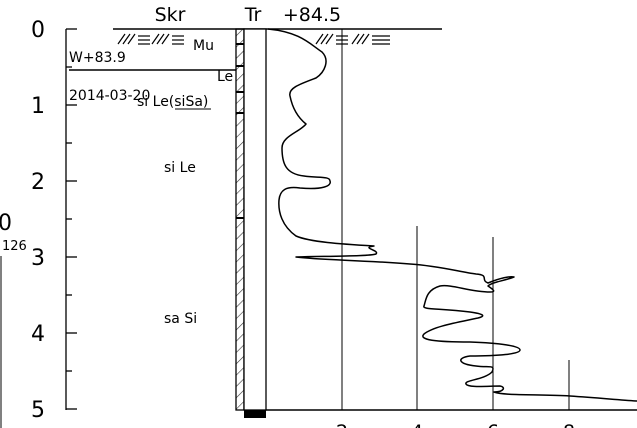 The width and height of the screenshot is (637, 428). Describe the element at coordinates (569, 424) in the screenshot. I see `bottom-tick-label: 8` at that location.